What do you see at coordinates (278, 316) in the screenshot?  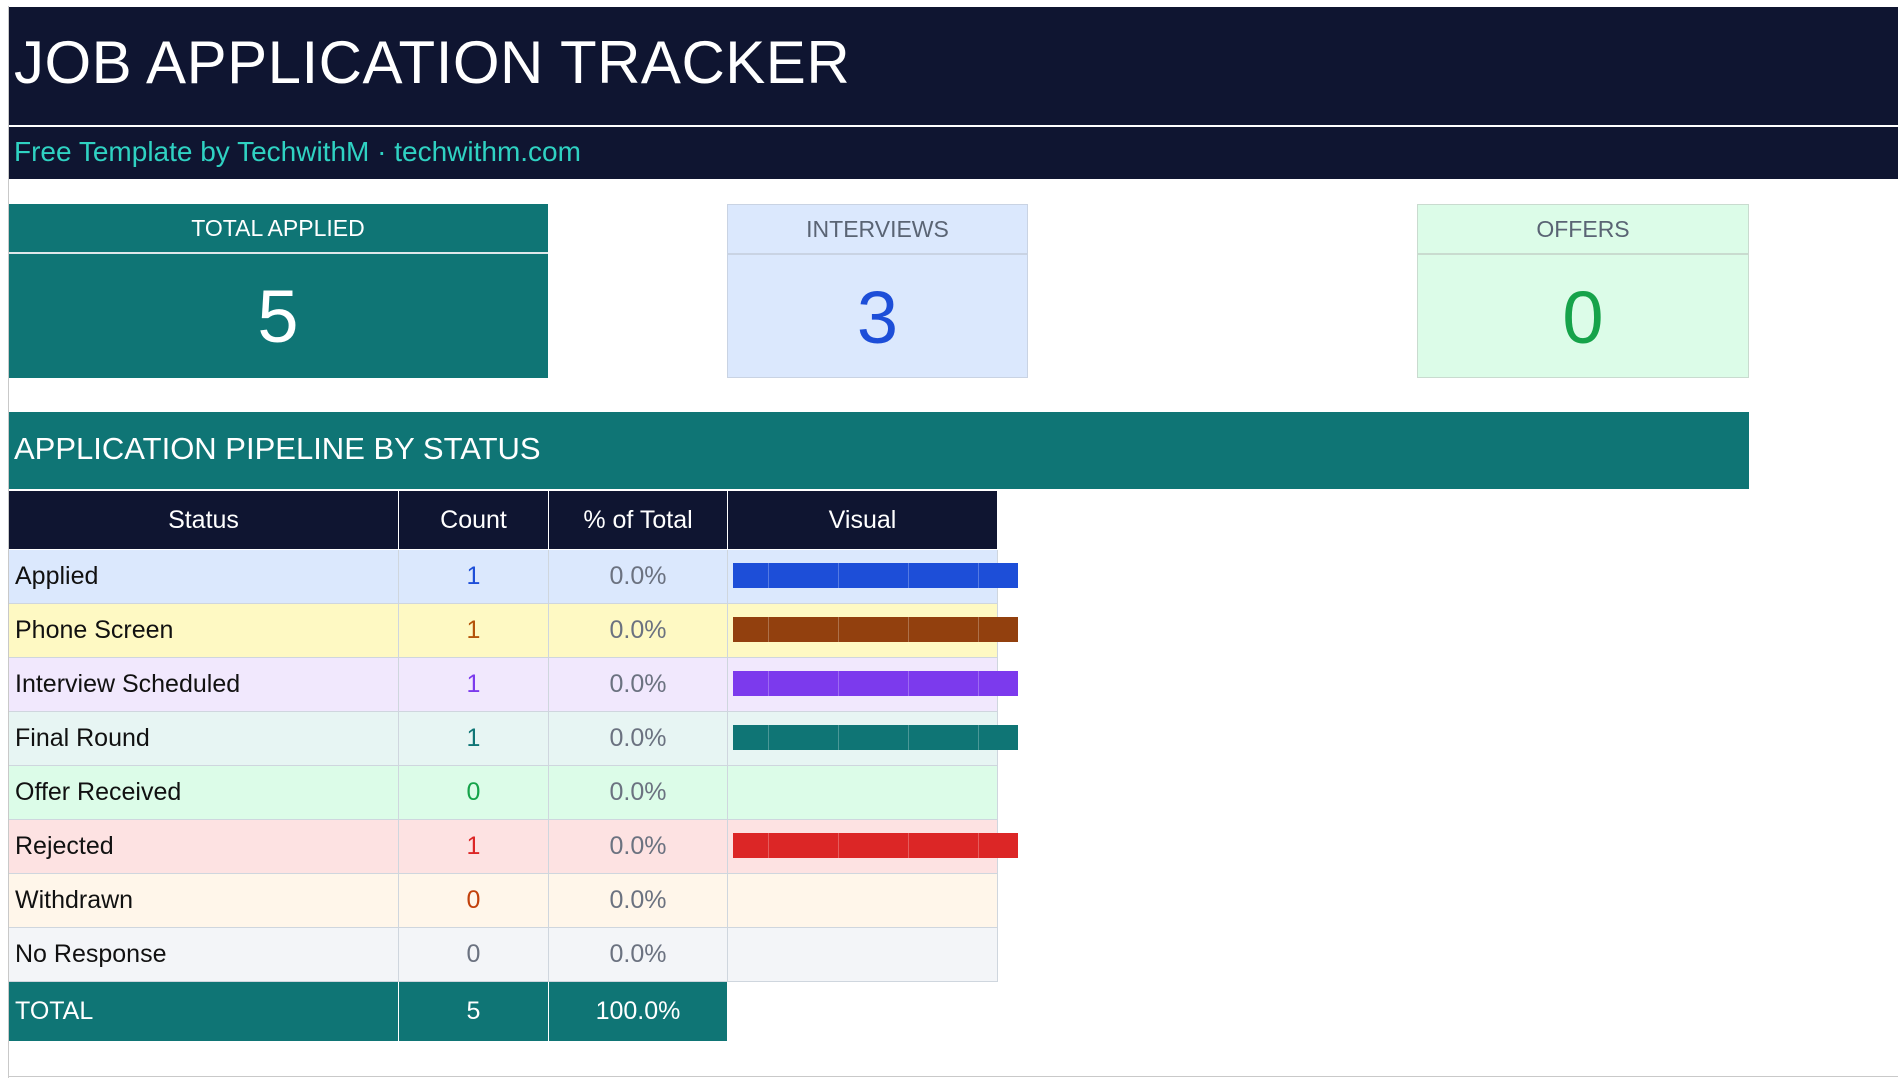 I see `kpi-value-total-applied: 5` at bounding box center [278, 316].